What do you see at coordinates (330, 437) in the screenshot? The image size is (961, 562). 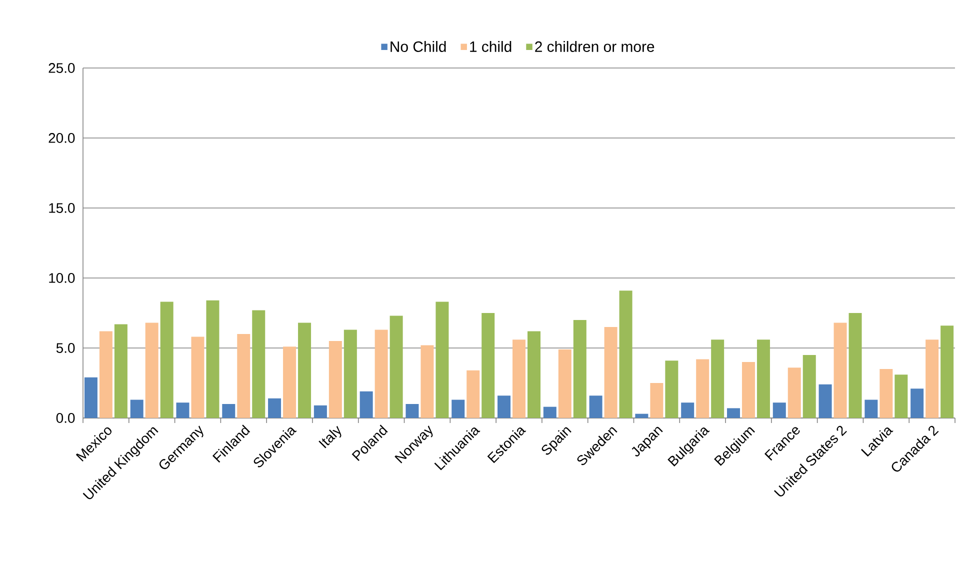 I see `x-tick-label: Italy` at bounding box center [330, 437].